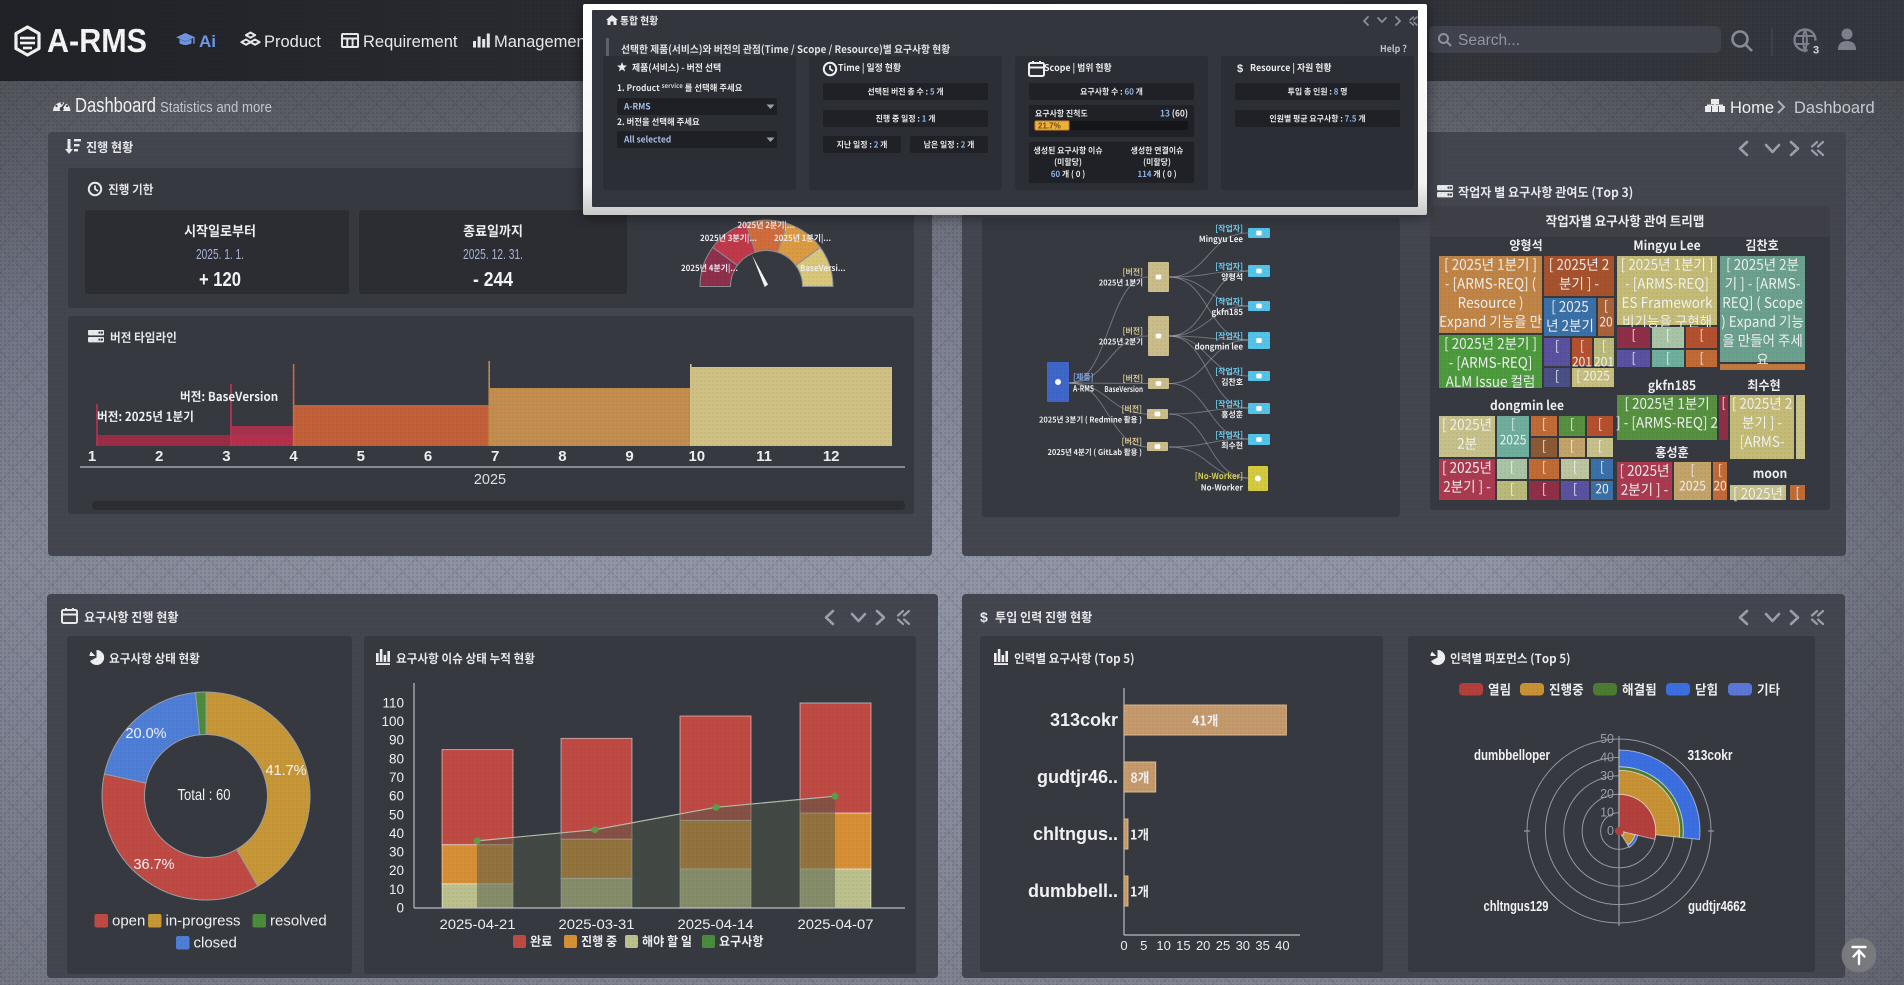 This screenshot has height=985, width=1904. Describe the element at coordinates (1049, 126) in the screenshot. I see `svg-text: 21.7%` at that location.